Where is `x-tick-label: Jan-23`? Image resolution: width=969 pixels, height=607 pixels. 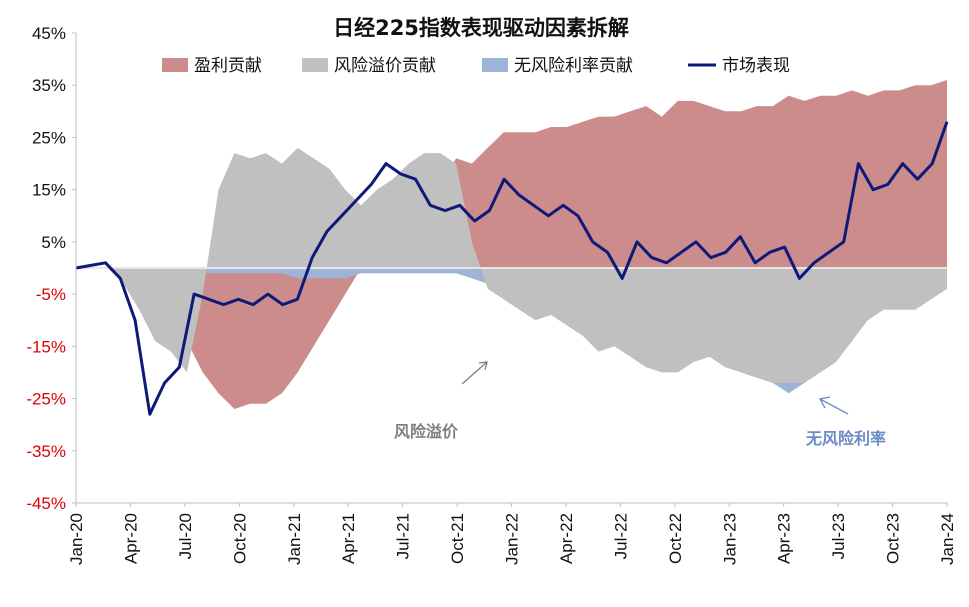
x-tick-label: Jan-23 is located at coordinates (729, 539).